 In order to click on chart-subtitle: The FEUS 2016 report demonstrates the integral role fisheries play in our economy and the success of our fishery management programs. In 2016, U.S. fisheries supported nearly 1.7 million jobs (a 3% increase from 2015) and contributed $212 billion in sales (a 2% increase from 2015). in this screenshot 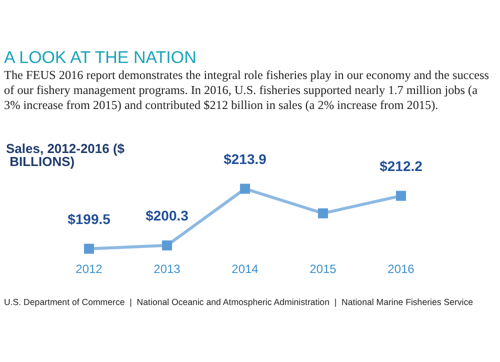, I will do `click(247, 90)`.